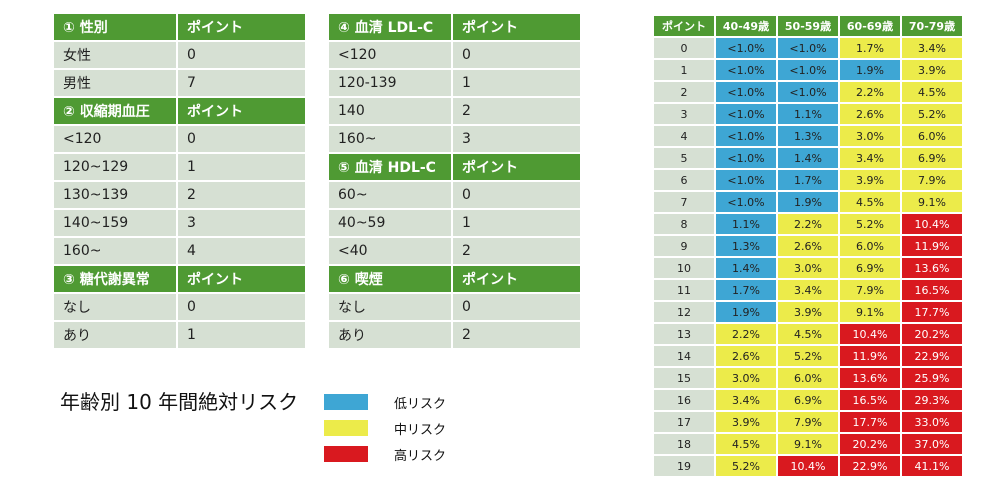  What do you see at coordinates (391, 139) in the screenshot?
I see `row-label: 160~` at bounding box center [391, 139].